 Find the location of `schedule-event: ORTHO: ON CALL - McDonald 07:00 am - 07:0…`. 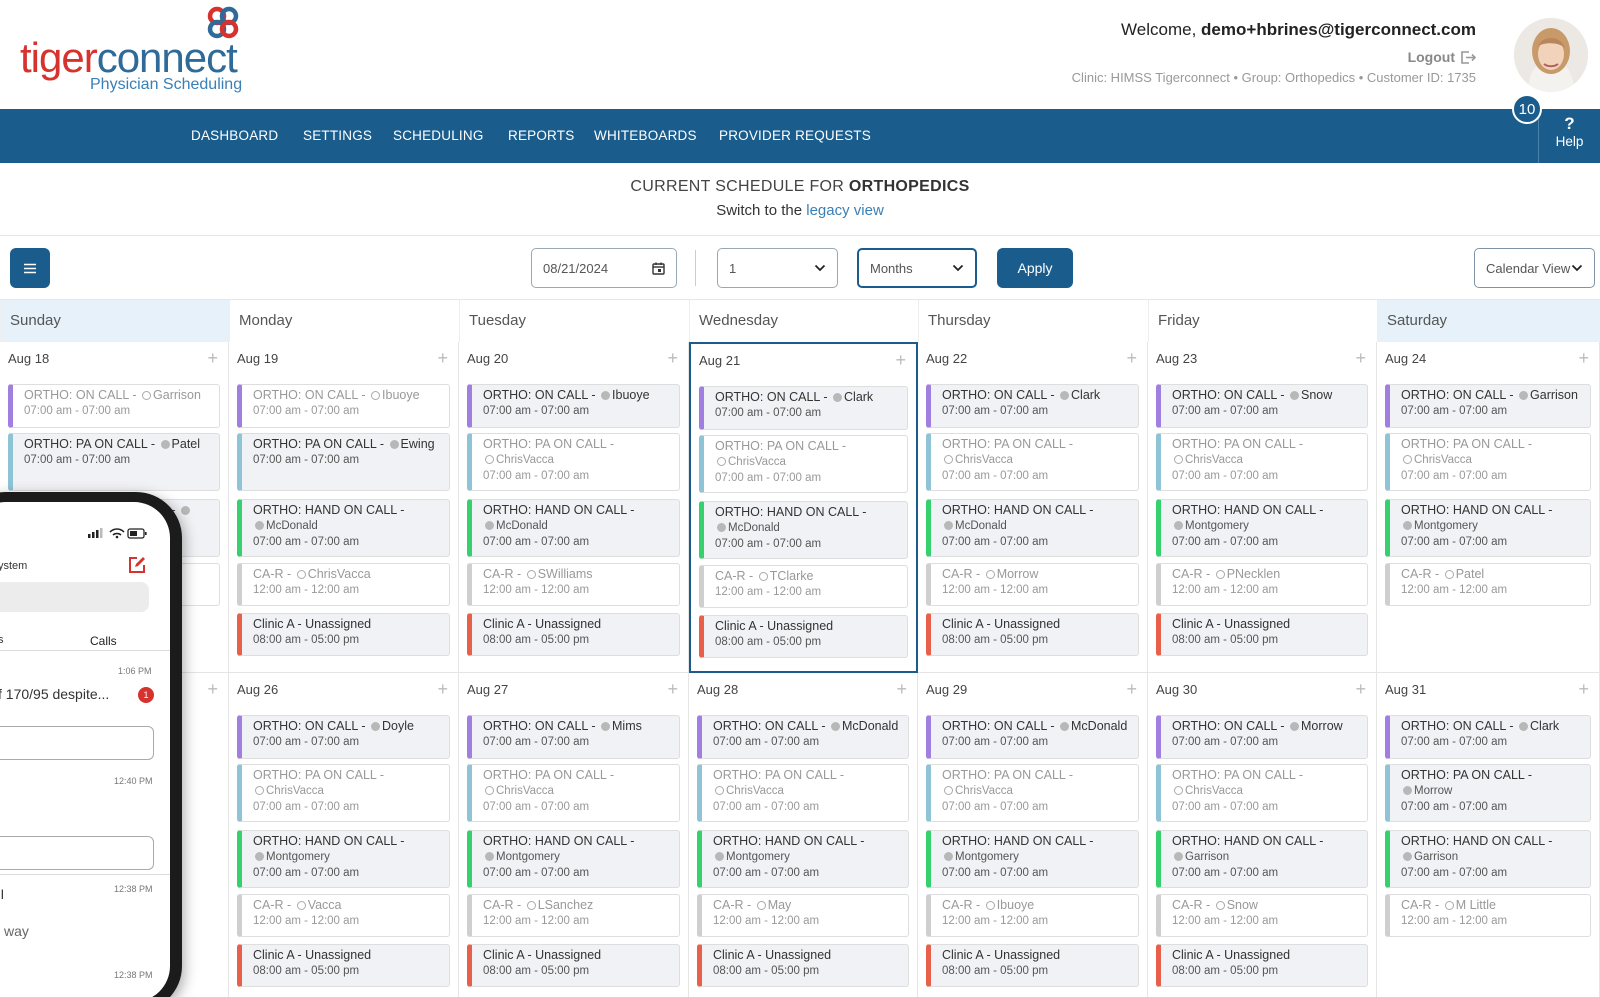

schedule-event: ORTHO: ON CALL - McDonald 07:00 am - 07:0… is located at coordinates (1032, 737).